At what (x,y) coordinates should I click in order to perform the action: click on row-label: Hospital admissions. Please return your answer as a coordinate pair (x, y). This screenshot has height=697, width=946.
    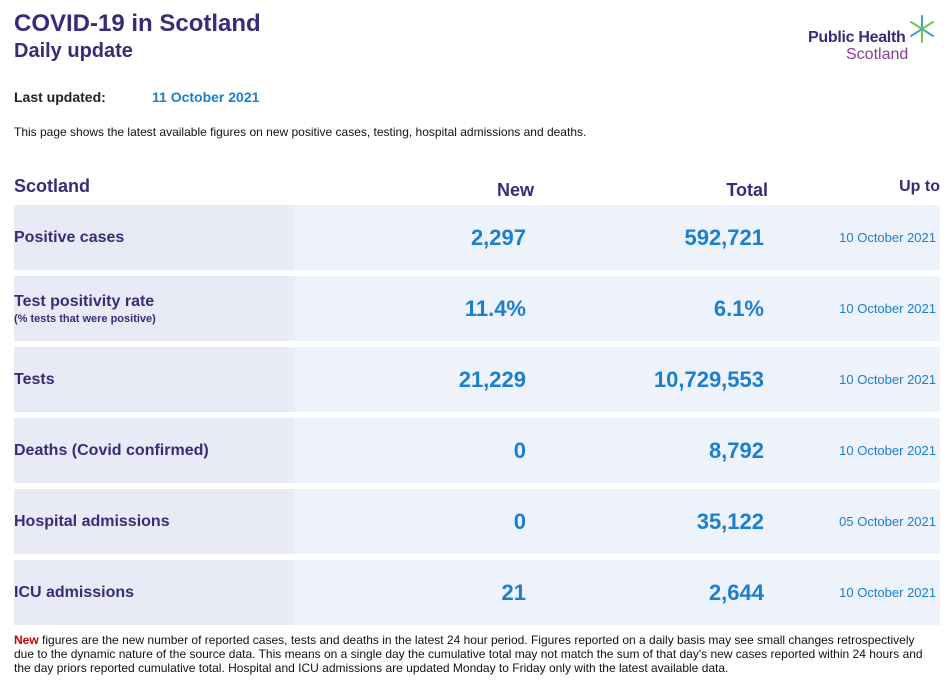
    Looking at the image, I should click on (92, 521).